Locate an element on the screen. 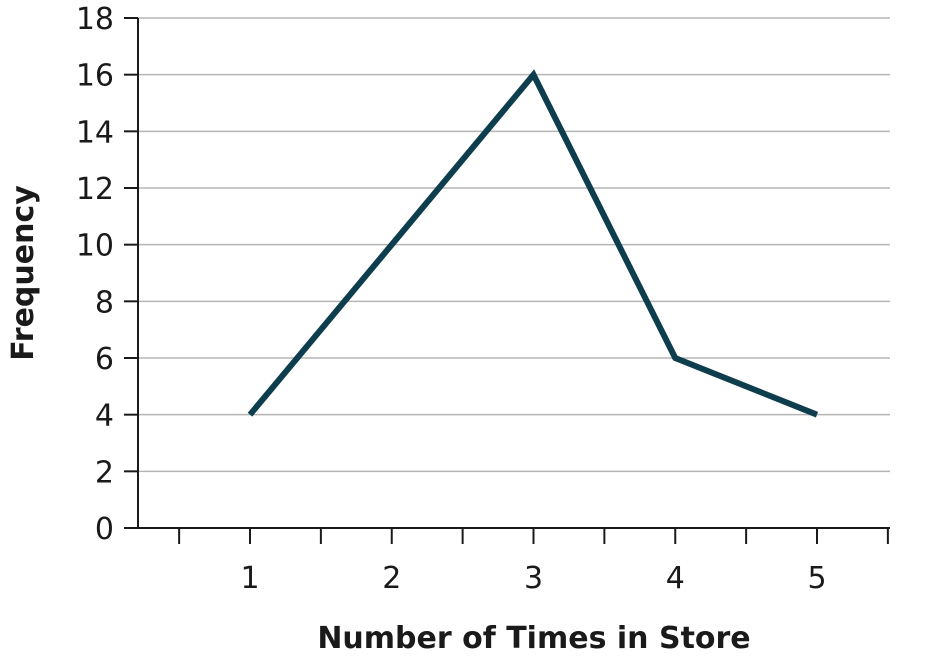  y-tick-label-4: 4 is located at coordinates (104, 416).